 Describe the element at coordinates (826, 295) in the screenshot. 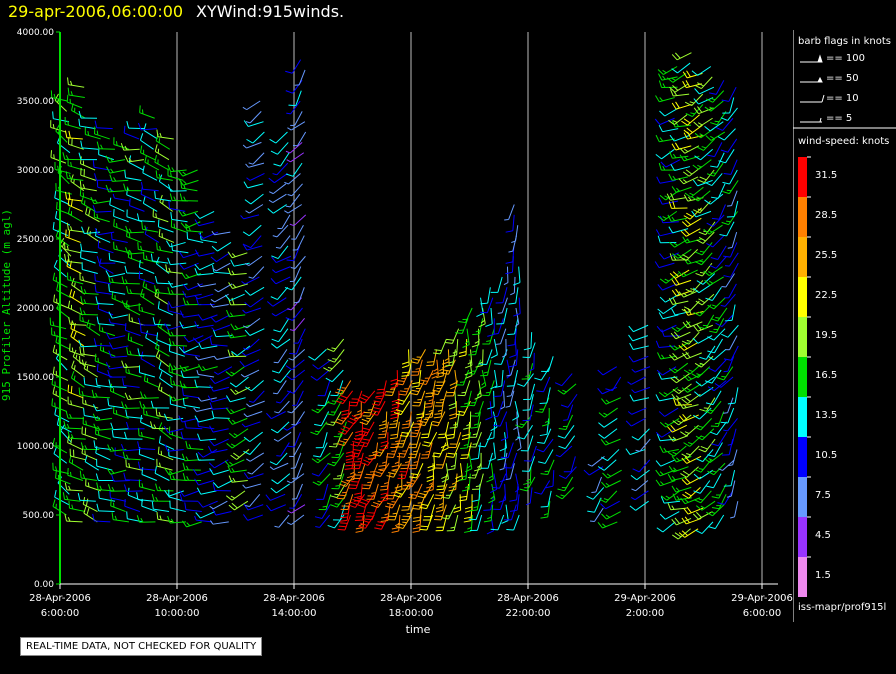

I see `colorbar-label: 22.5` at that location.